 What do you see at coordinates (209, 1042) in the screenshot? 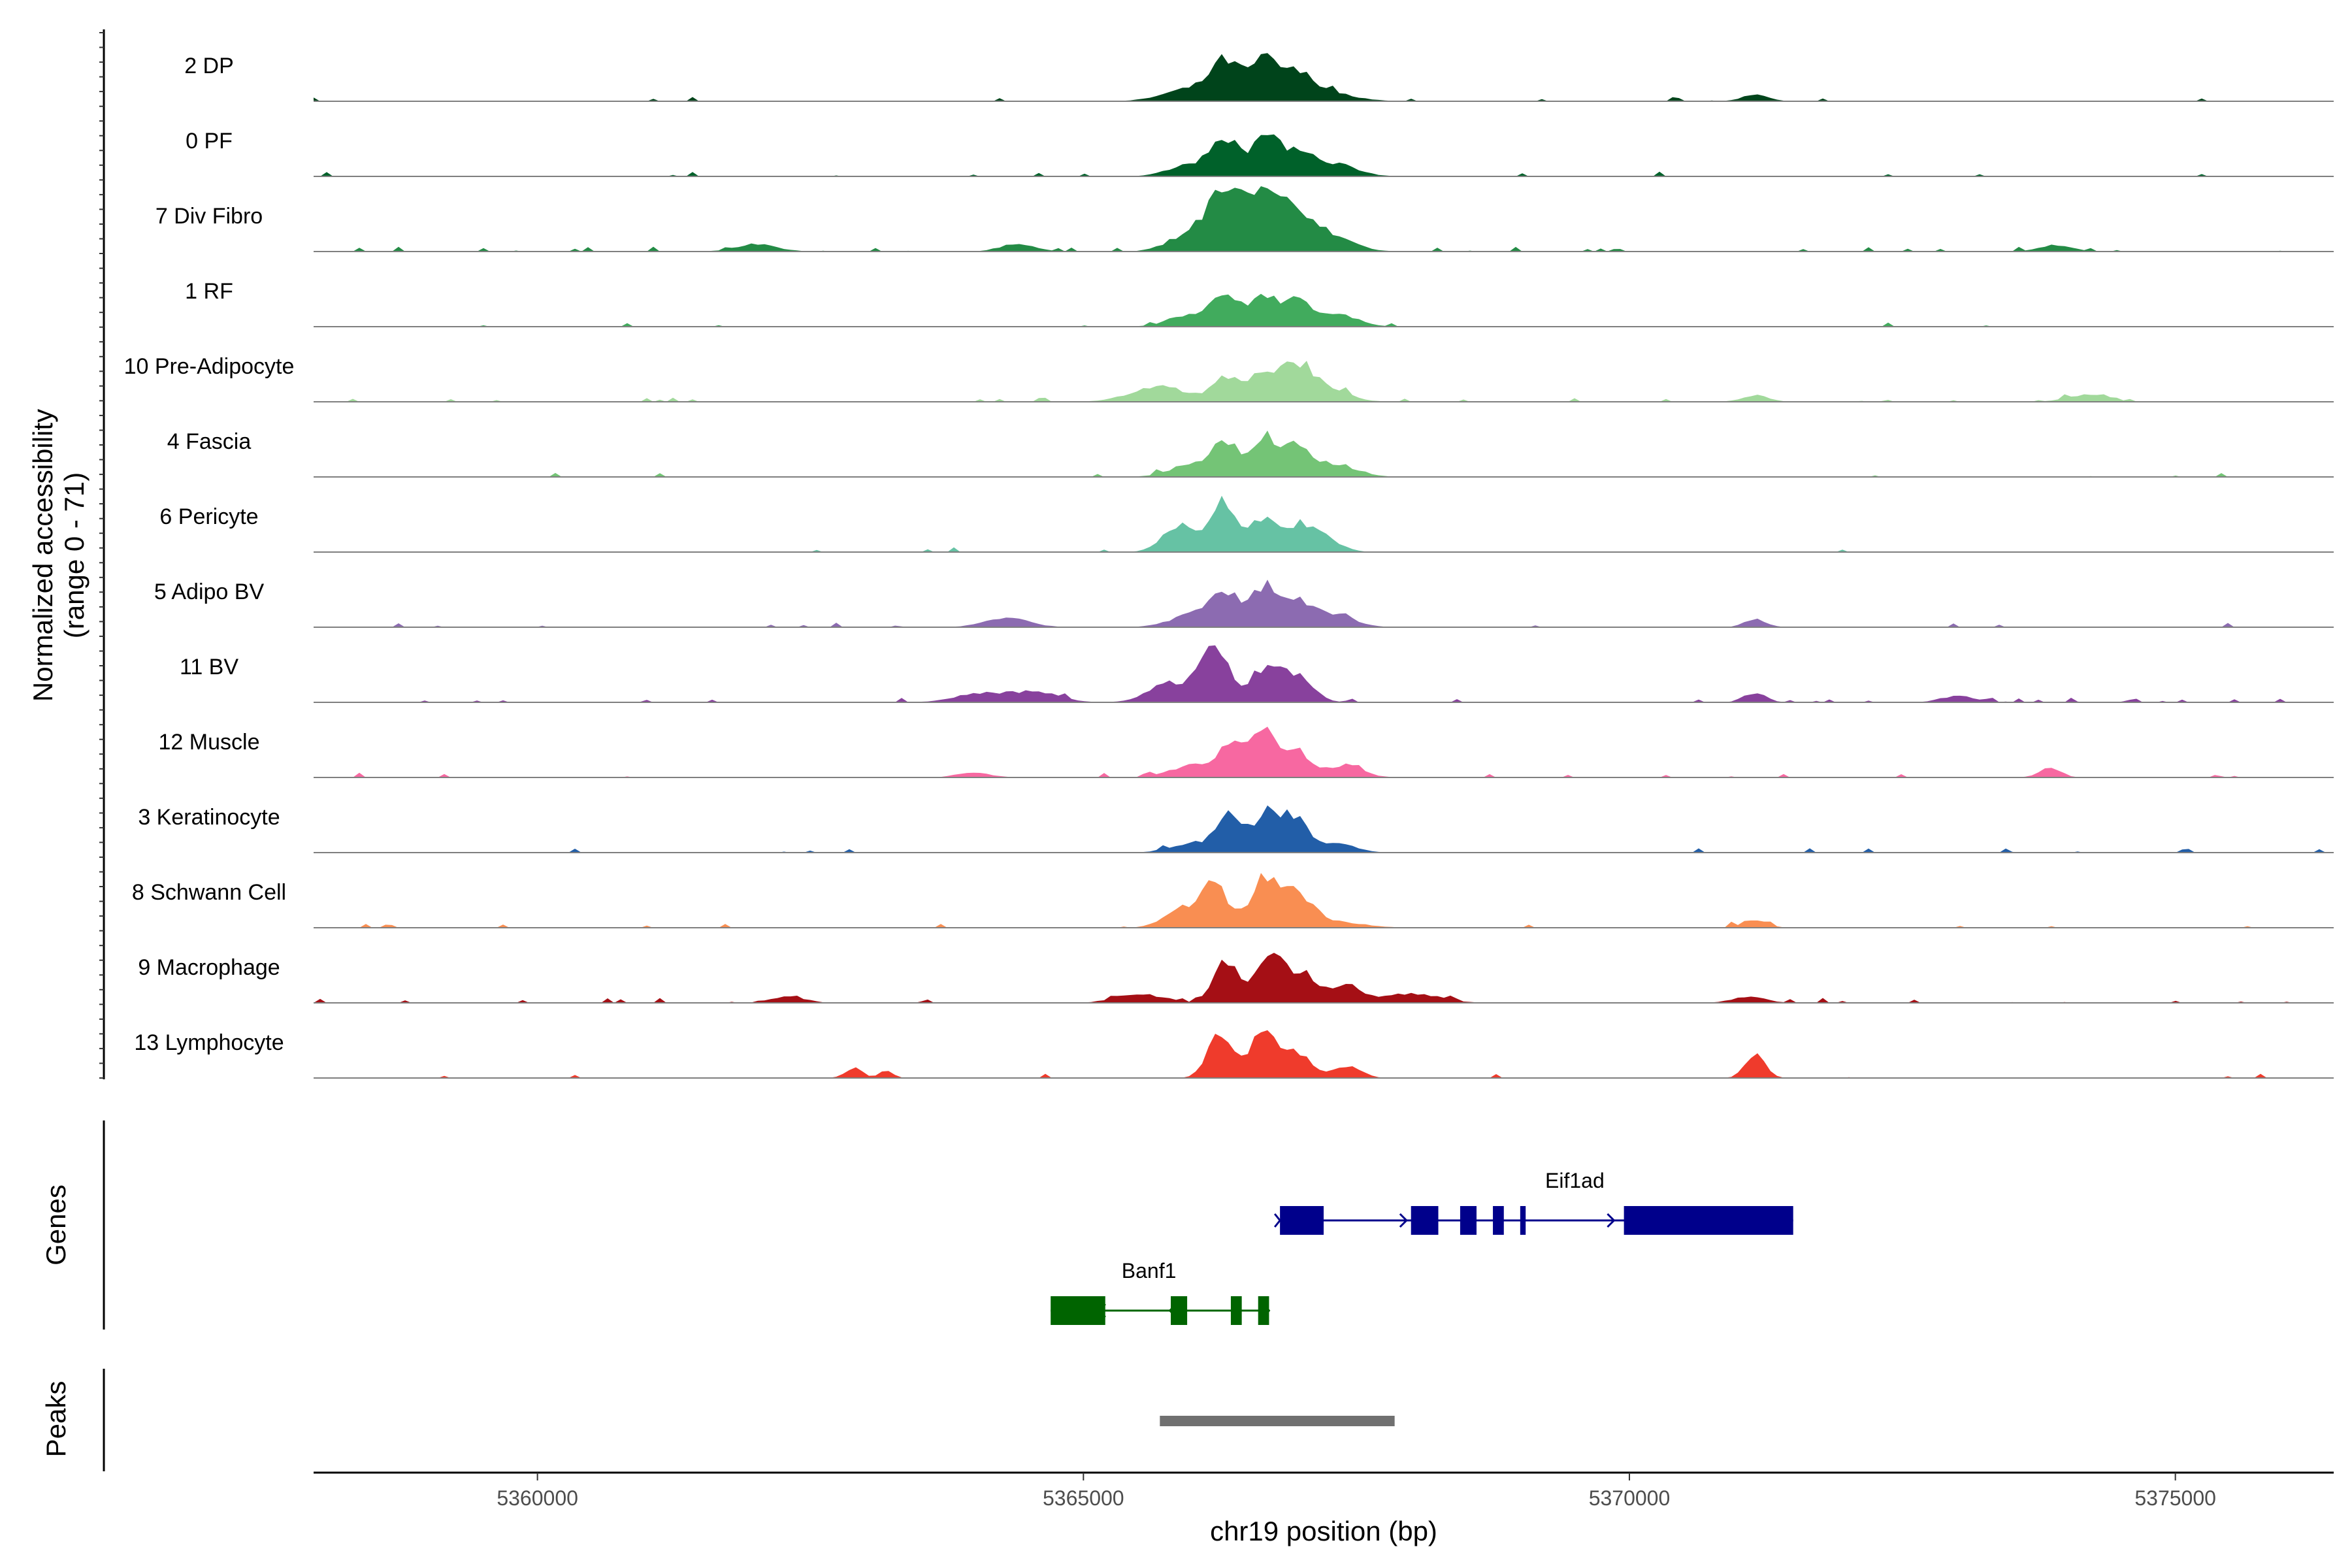
I see `track-label: 13 Lymphocyte` at bounding box center [209, 1042].